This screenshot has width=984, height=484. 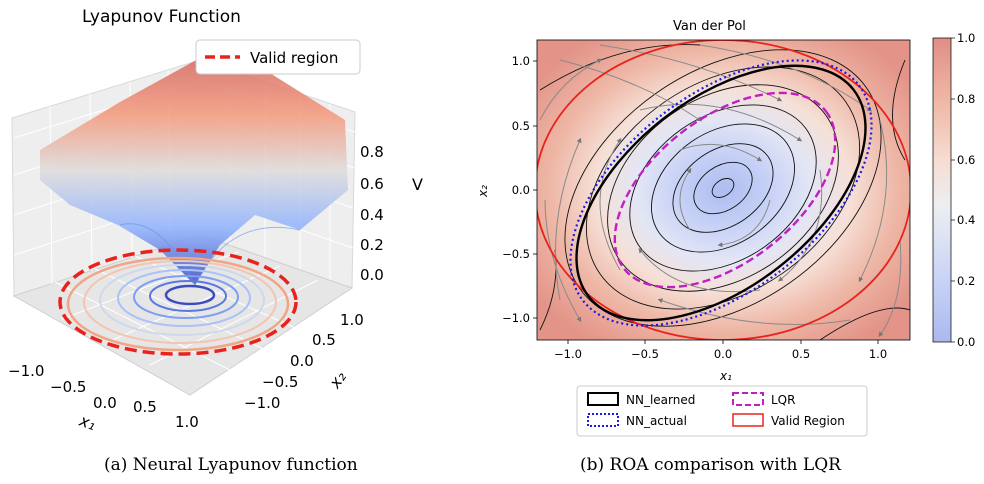 What do you see at coordinates (808, 421) in the screenshot?
I see `legend-valid-region: Valid Region` at bounding box center [808, 421].